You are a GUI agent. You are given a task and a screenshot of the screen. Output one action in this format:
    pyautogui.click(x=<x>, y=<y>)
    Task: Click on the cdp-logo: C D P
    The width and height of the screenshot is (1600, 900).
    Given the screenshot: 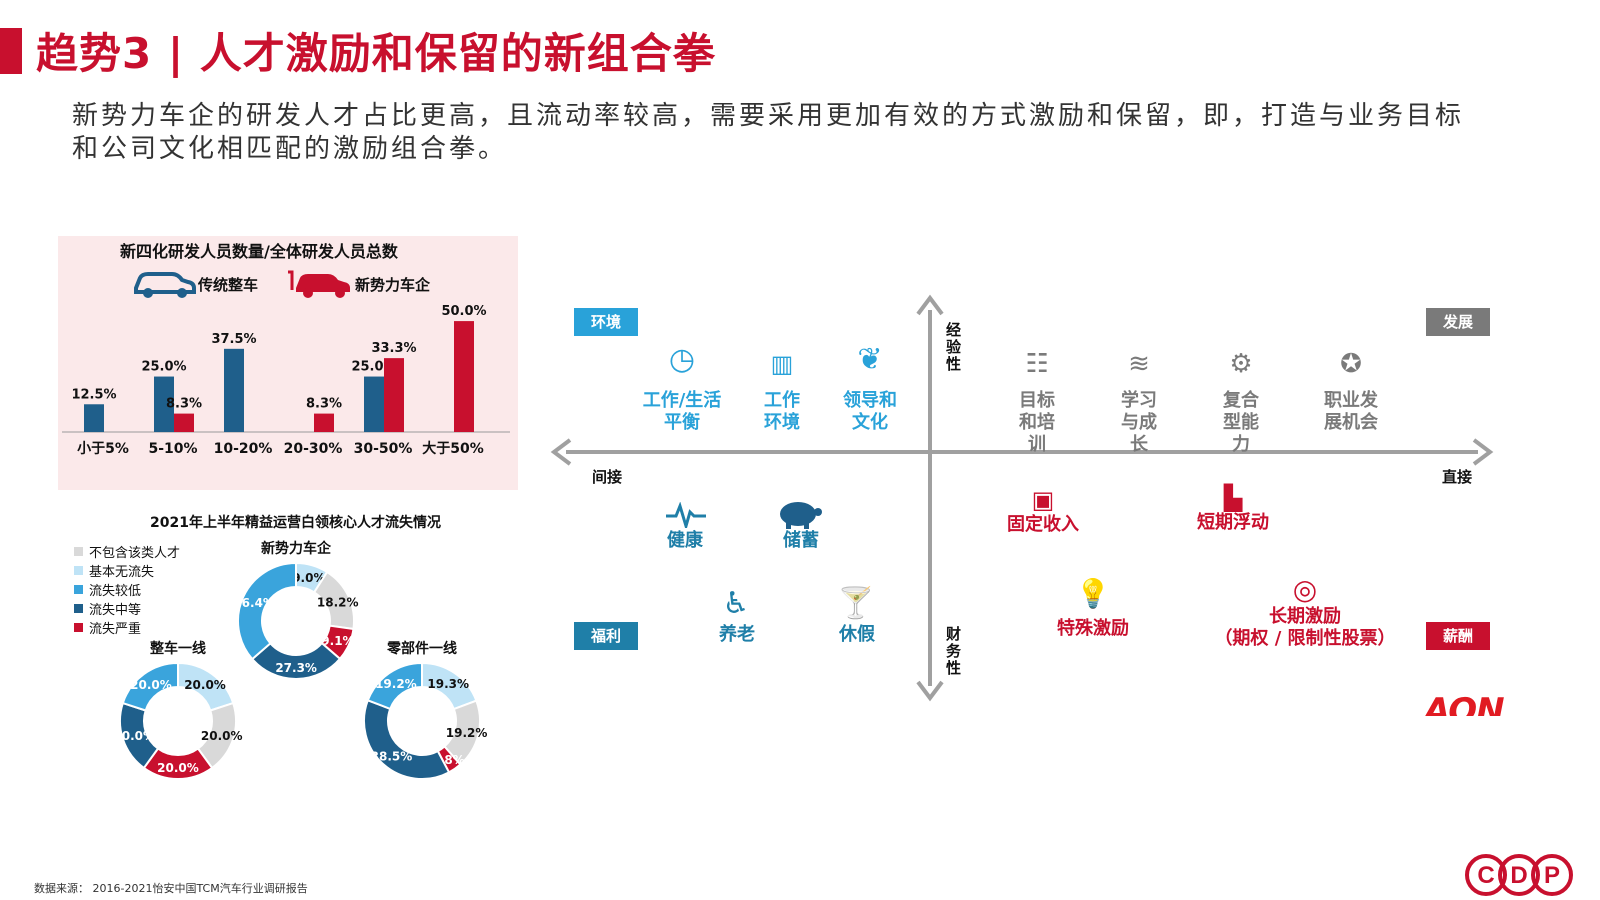 What is the action you would take?
    pyautogui.click(x=1519, y=875)
    